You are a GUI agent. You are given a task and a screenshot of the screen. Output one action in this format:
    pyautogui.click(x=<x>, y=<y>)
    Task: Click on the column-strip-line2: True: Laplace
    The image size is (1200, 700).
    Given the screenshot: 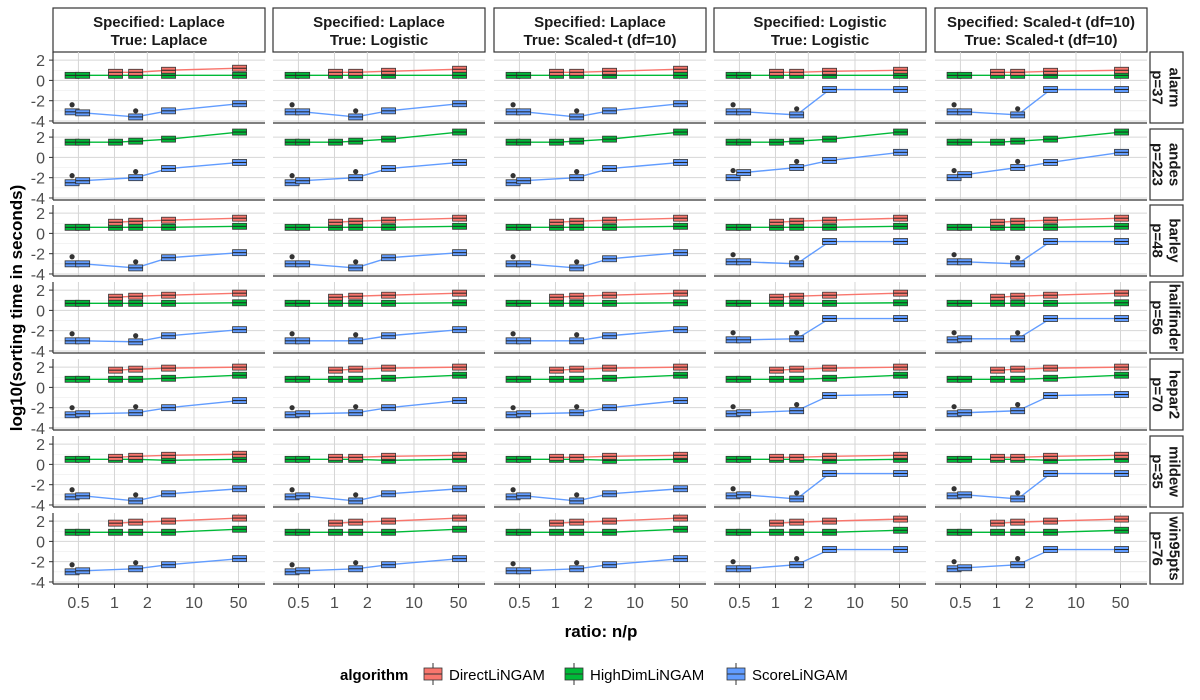 What is the action you would take?
    pyautogui.click(x=159, y=40)
    